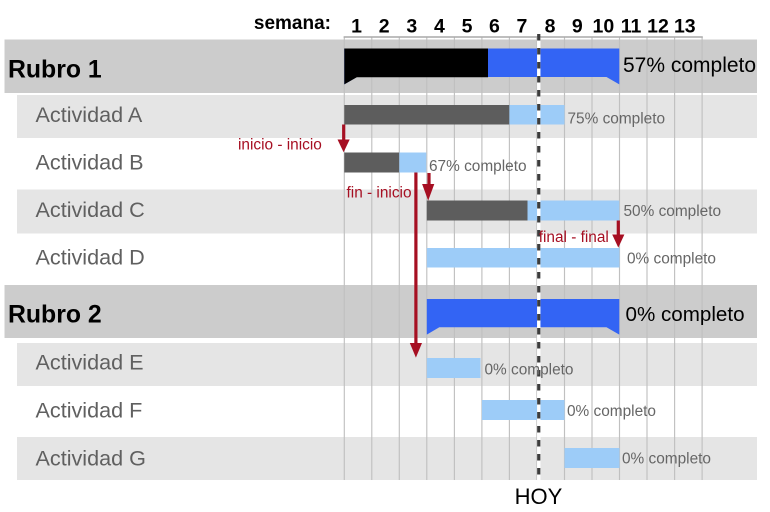 This screenshot has width=770, height=512. What do you see at coordinates (292, 23) in the screenshot?
I see `svg-text: semana:` at bounding box center [292, 23].